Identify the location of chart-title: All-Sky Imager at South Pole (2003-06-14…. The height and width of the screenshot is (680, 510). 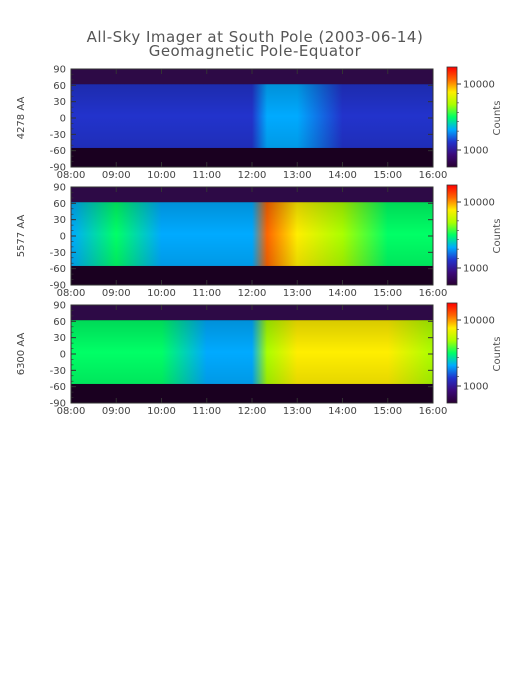
(255, 37).